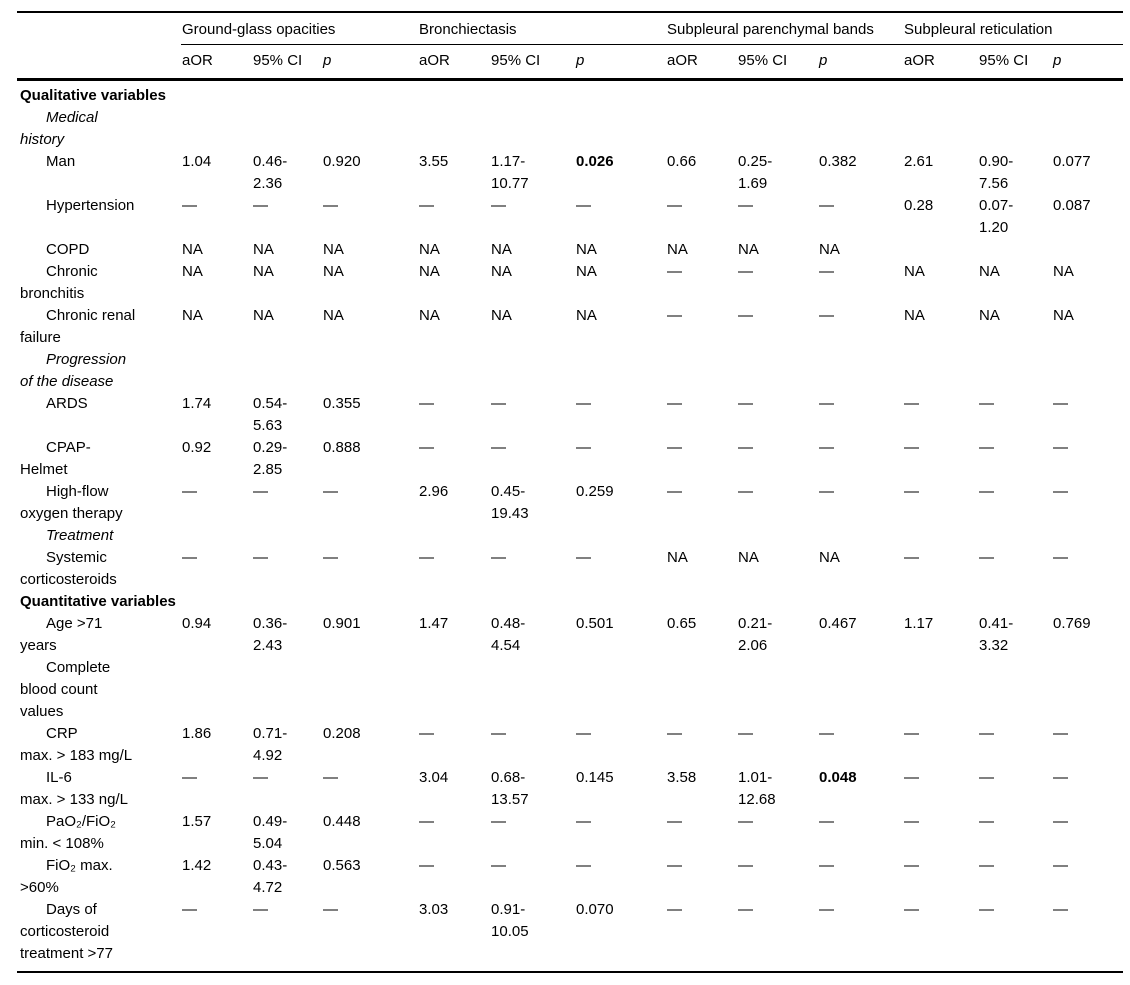 The height and width of the screenshot is (985, 1130). What do you see at coordinates (78, 326) in the screenshot?
I see `row-label: Chronic renal failure` at bounding box center [78, 326].